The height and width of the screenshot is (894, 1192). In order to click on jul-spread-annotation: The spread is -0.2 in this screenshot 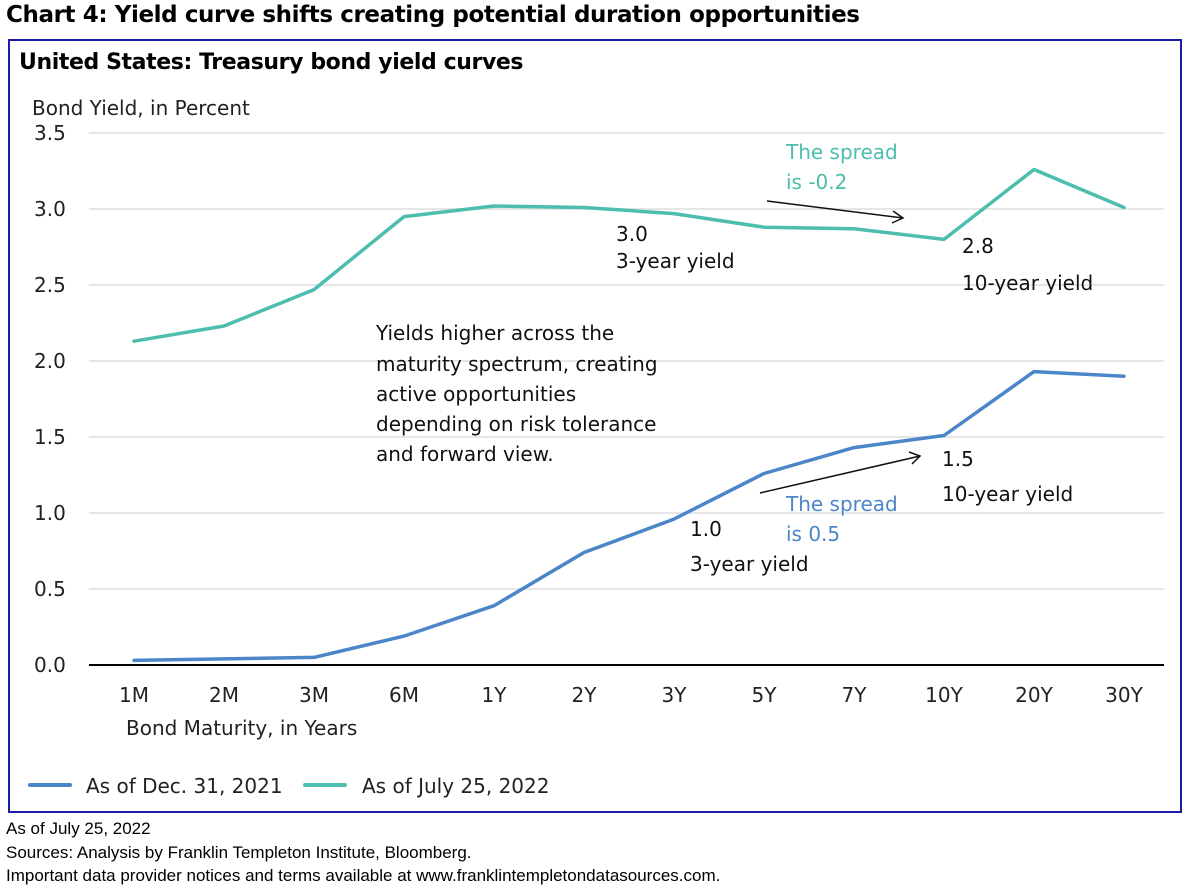, I will do `click(835, 182)`.